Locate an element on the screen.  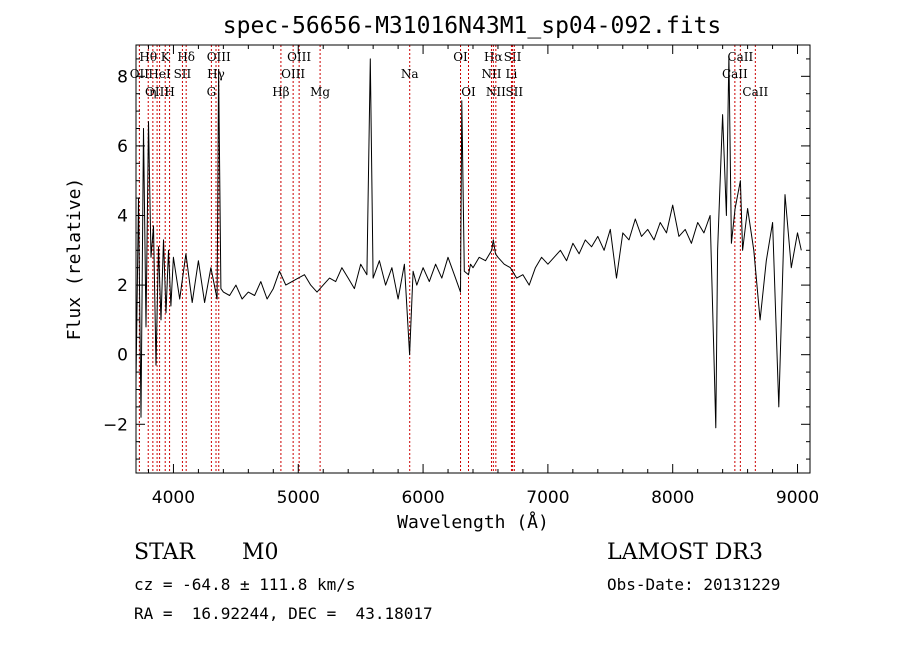
line-label-26: CaII is located at coordinates (735, 74).